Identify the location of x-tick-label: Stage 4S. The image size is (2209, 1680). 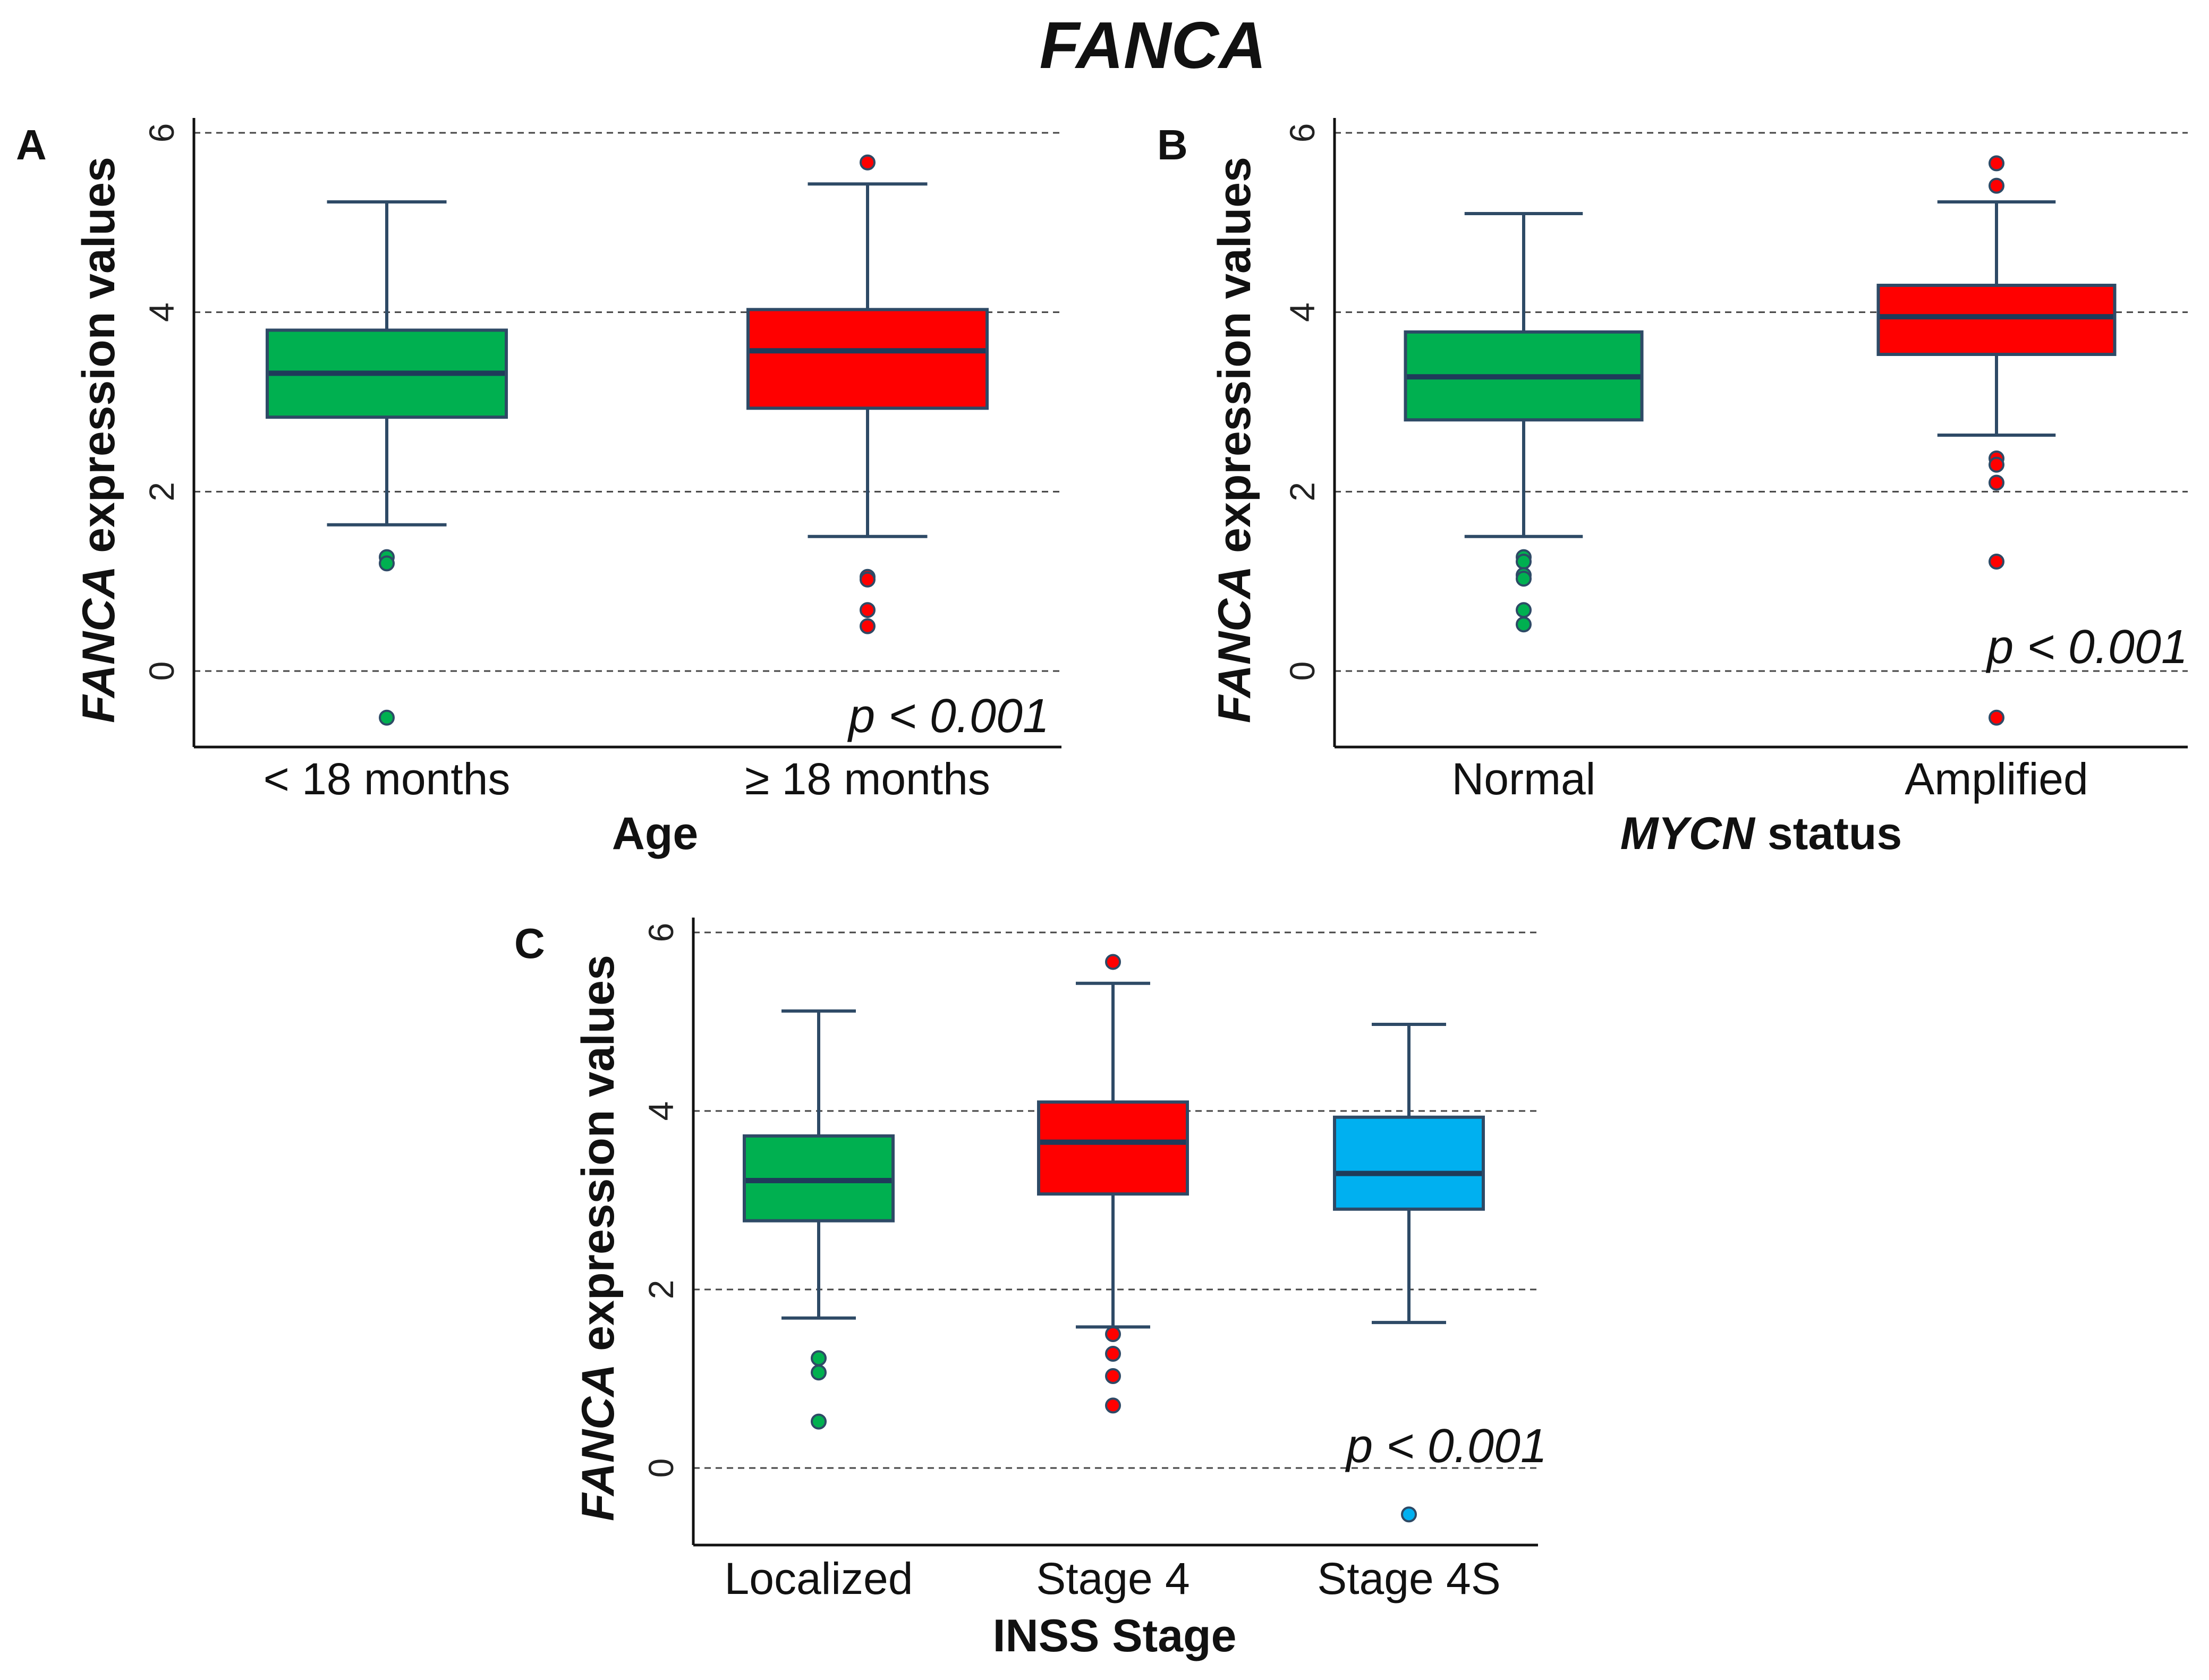
(1409, 1578).